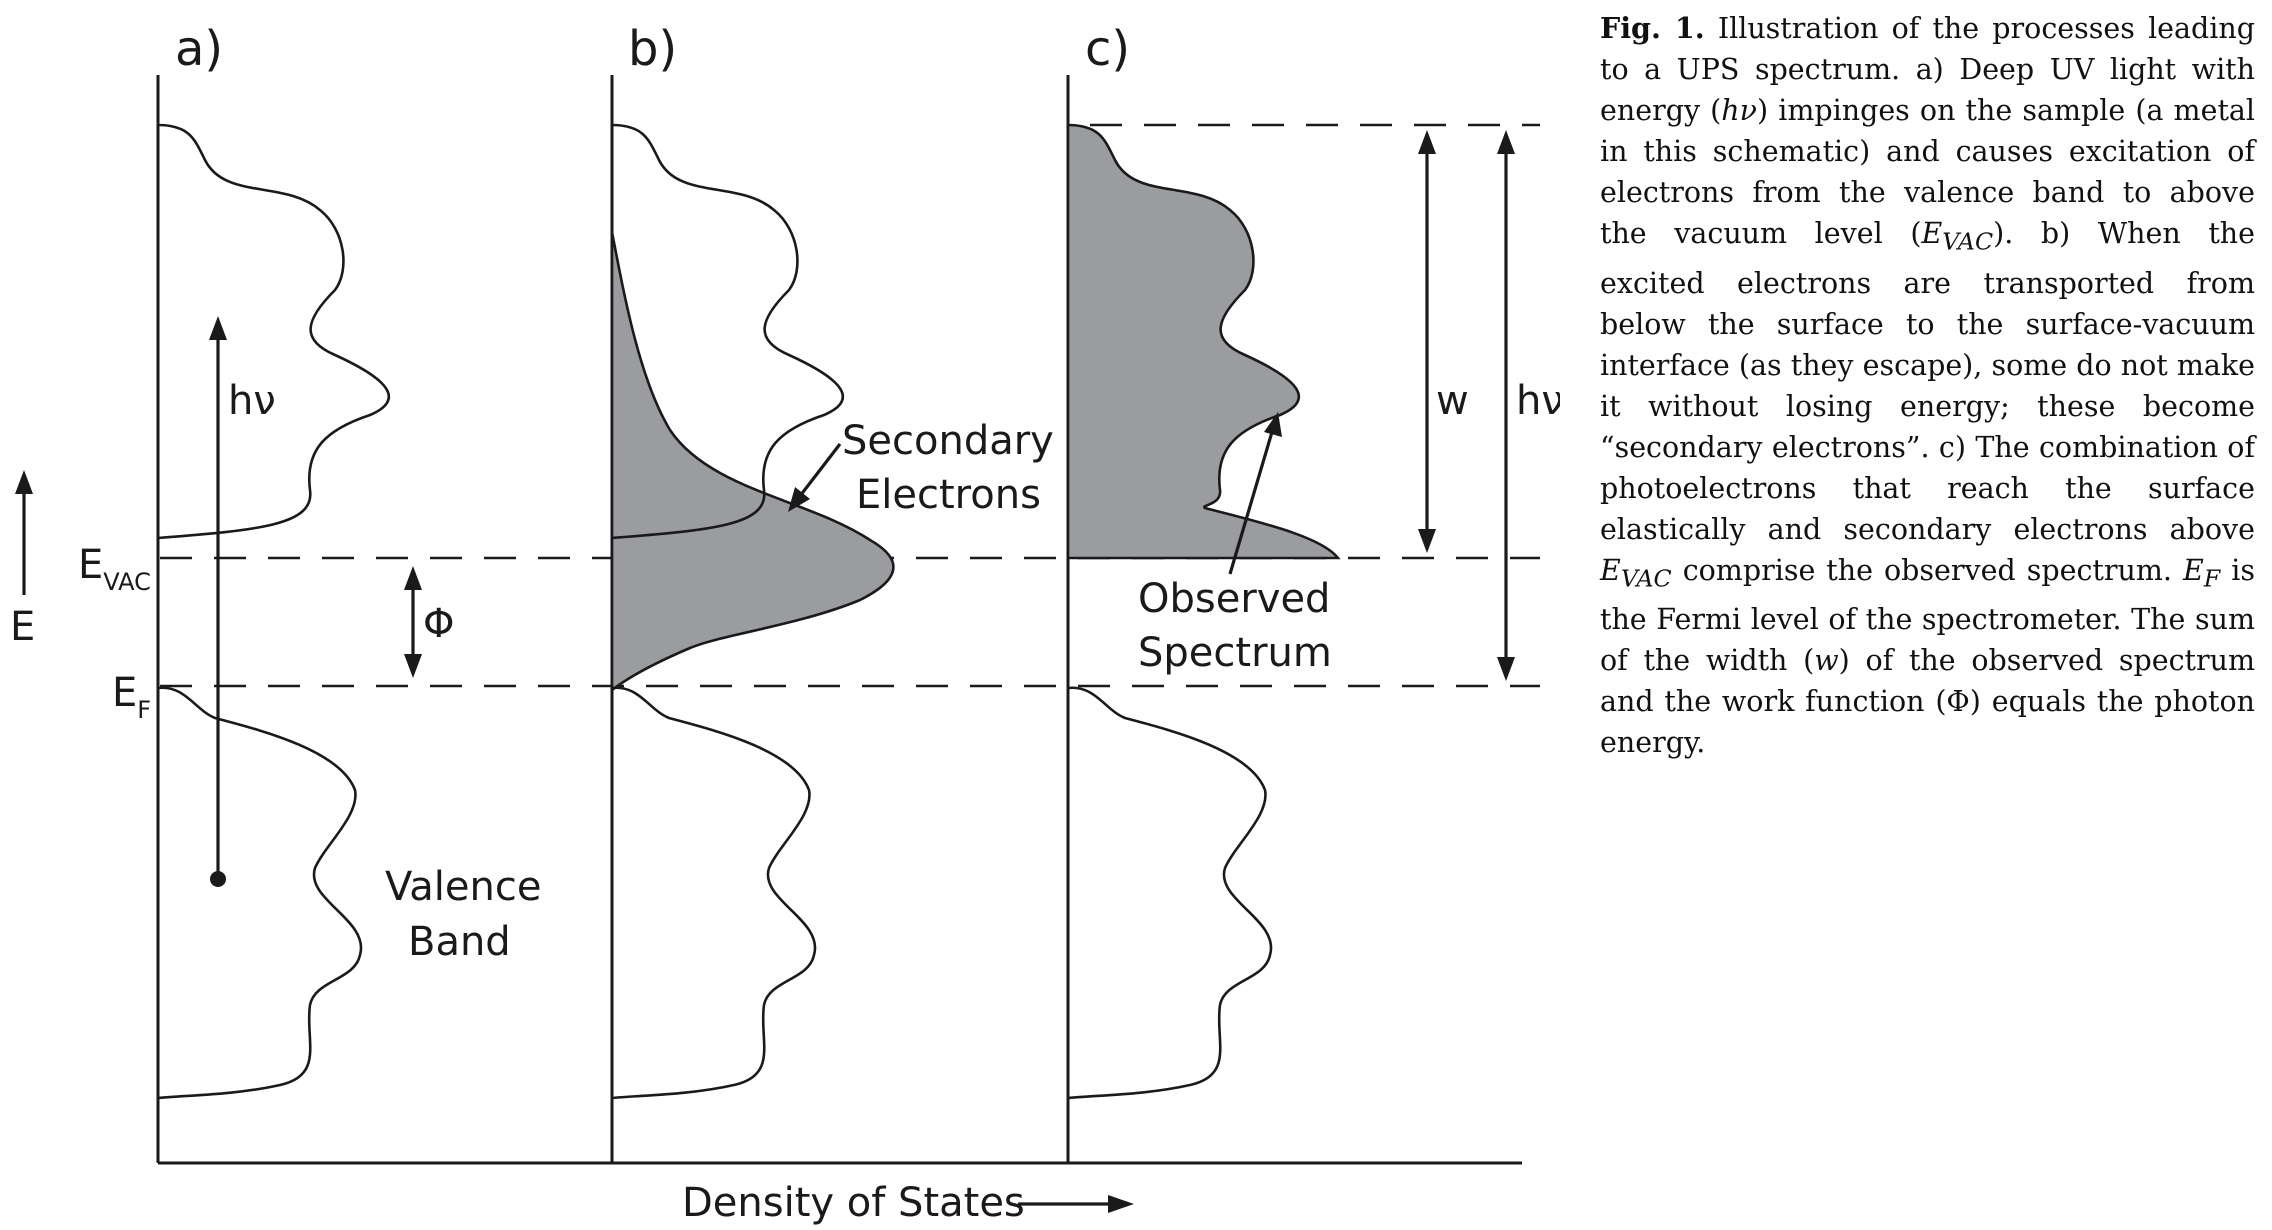 The height and width of the screenshot is (1230, 2272). Describe the element at coordinates (1968, 241) in the screenshot. I see `caption-evac-sub: VAC` at that location.